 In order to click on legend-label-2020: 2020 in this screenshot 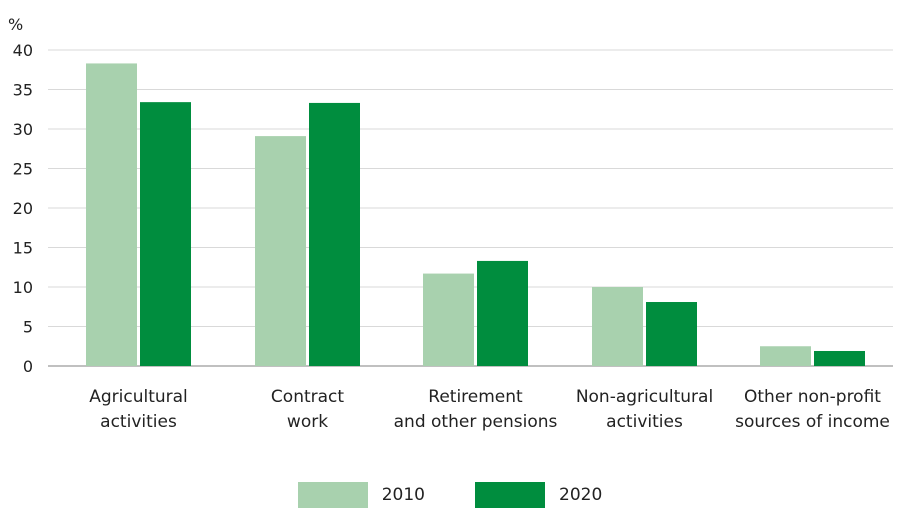, I will do `click(581, 495)`.